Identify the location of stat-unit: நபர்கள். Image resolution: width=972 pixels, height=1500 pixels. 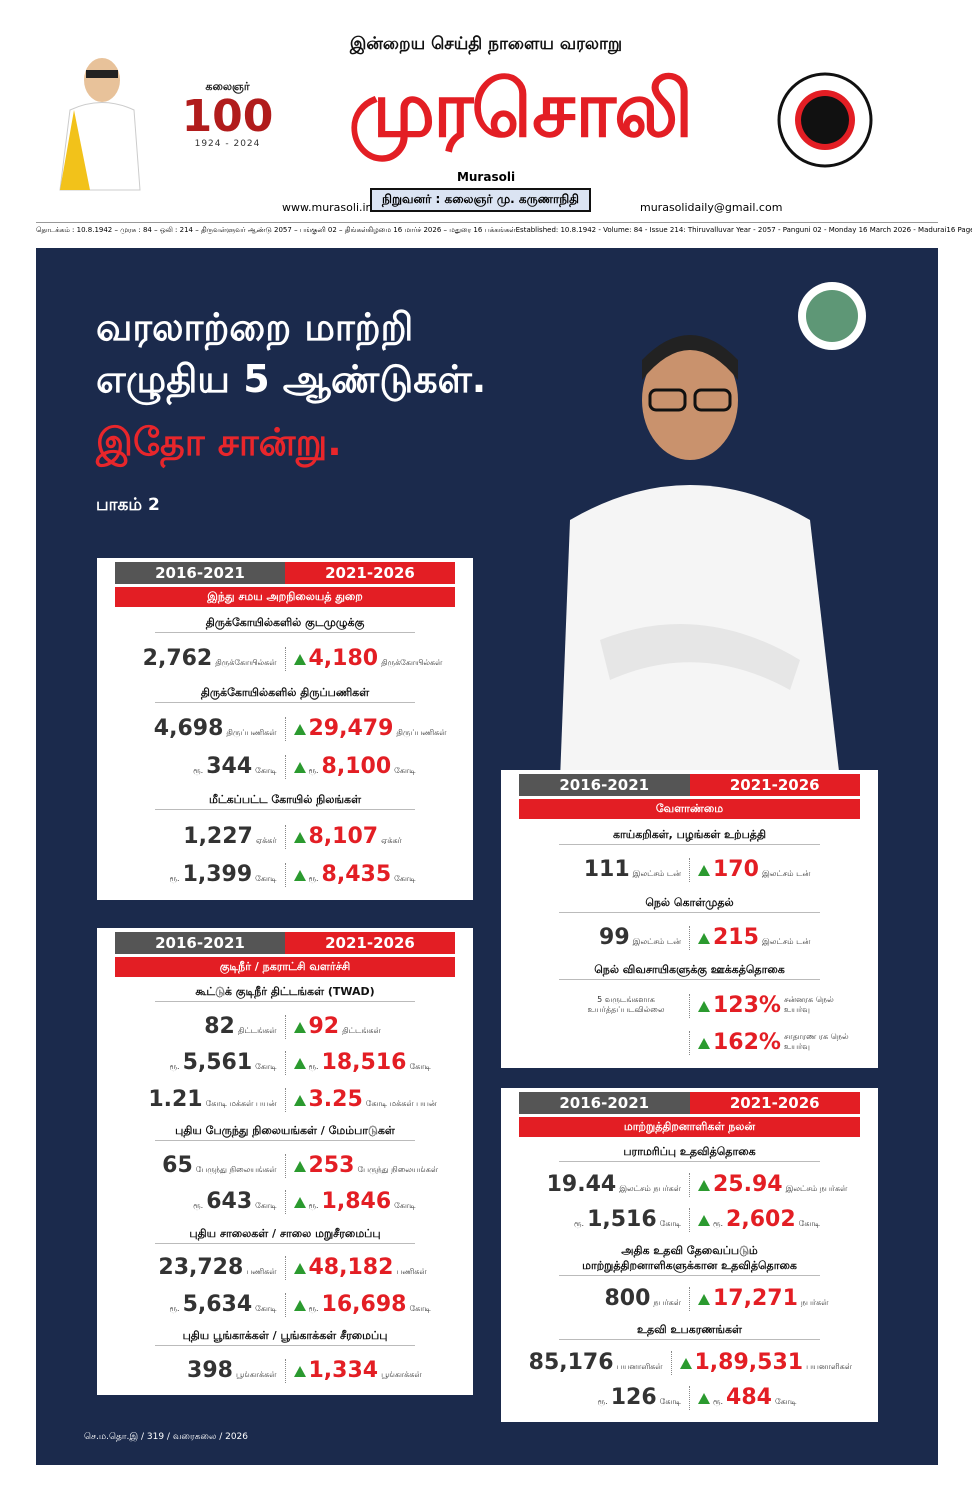
(667, 1303).